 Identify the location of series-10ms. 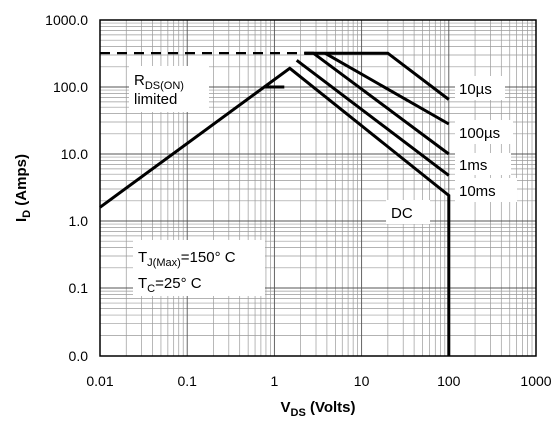
(372, 118).